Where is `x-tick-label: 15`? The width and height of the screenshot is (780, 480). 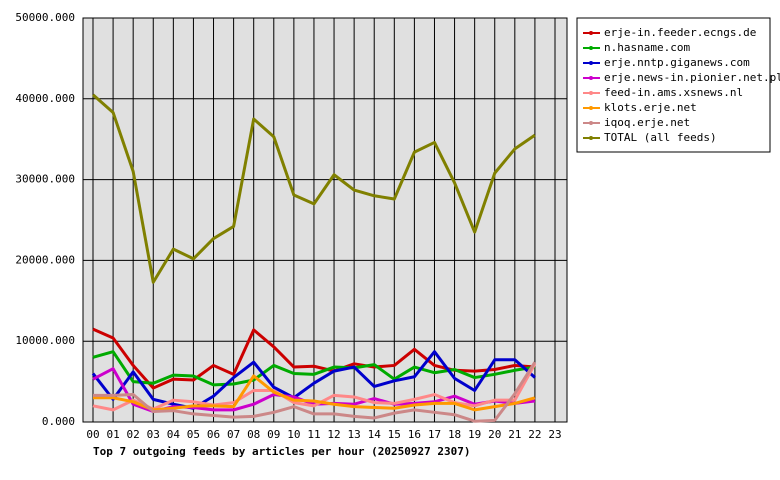 x-tick-label: 15 is located at coordinates (394, 434).